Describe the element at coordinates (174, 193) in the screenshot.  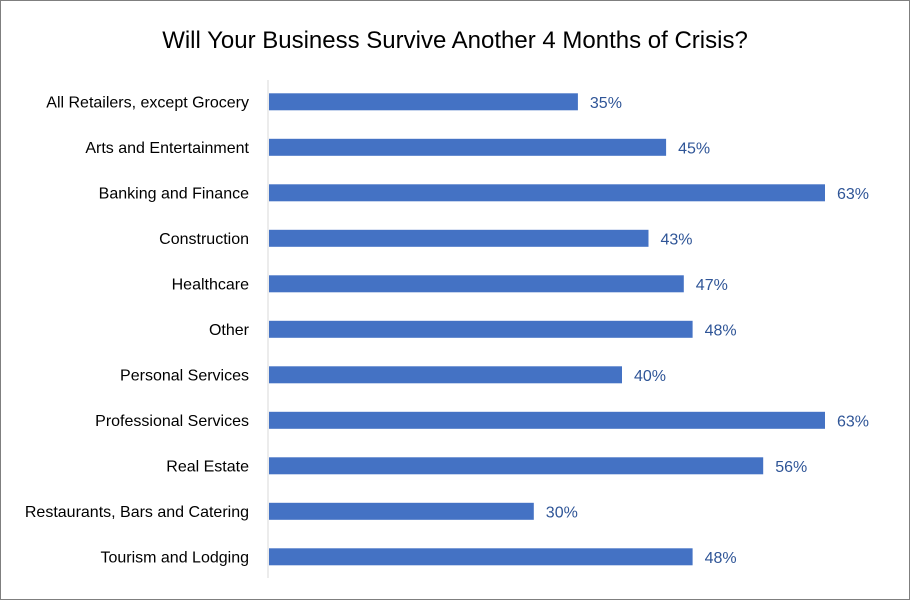
I see `category-label: Banking and Finance` at that location.